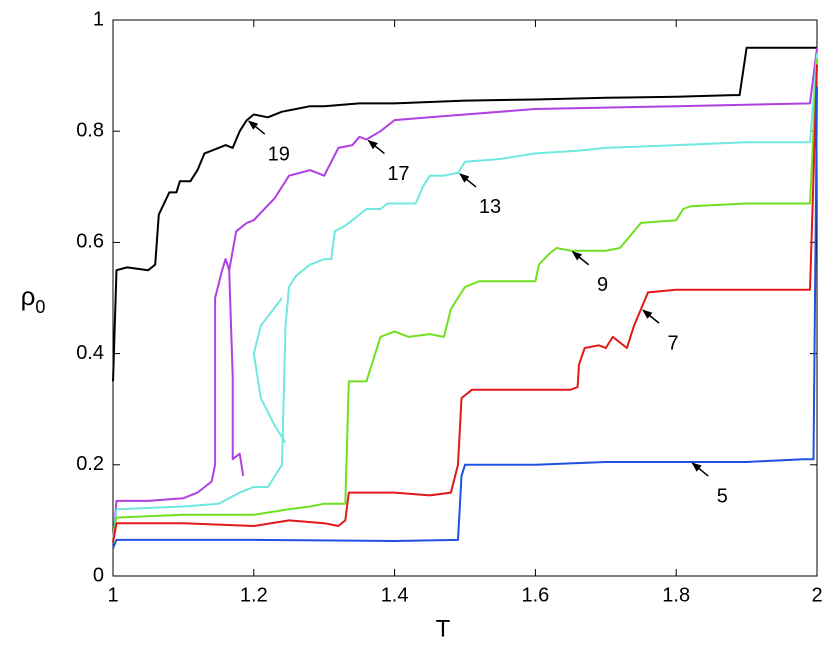 This screenshot has width=830, height=651. What do you see at coordinates (602, 285) in the screenshot?
I see `series-annotation: 9` at bounding box center [602, 285].